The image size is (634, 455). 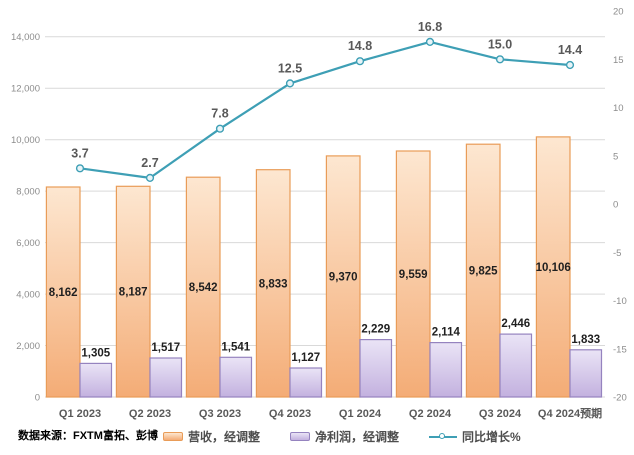 I want to click on left-axis-tick: 2,000, so click(x=28, y=346).